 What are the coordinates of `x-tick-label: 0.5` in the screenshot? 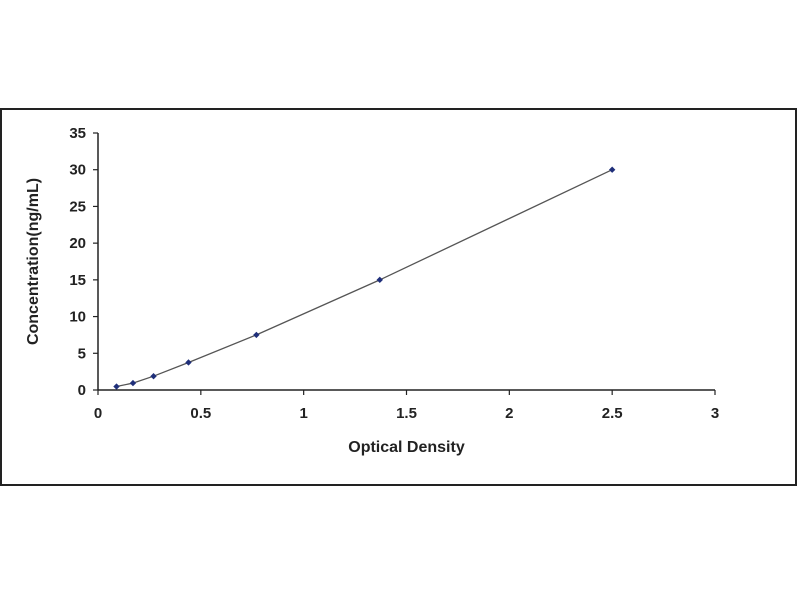 It's located at (200, 413).